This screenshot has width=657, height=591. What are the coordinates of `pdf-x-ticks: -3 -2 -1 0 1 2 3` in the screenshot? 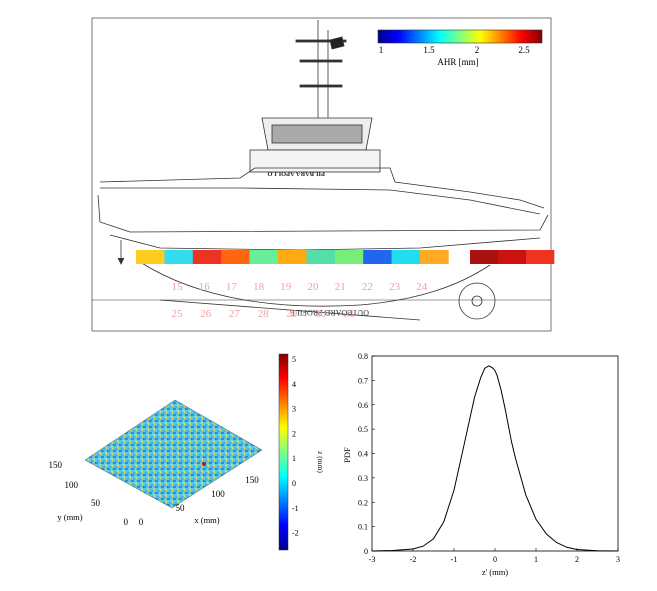 It's located at (494, 556).